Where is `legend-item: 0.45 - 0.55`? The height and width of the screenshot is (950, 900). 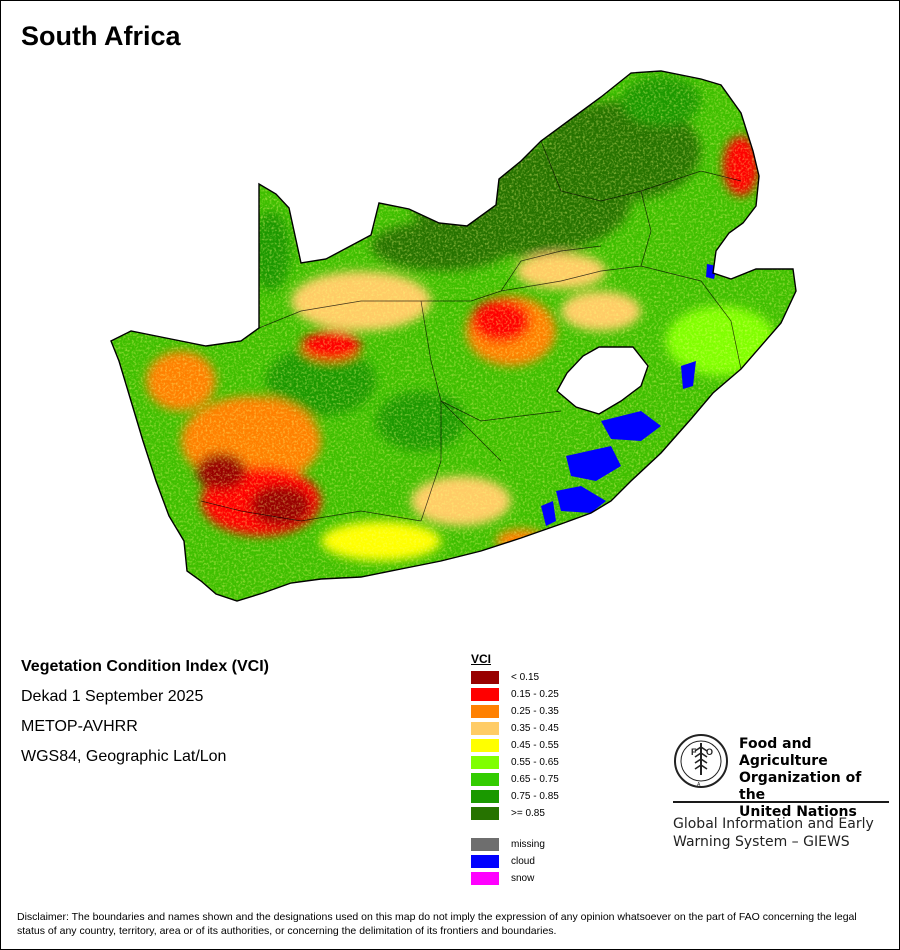
legend-item: 0.45 - 0.55 is located at coordinates (515, 745).